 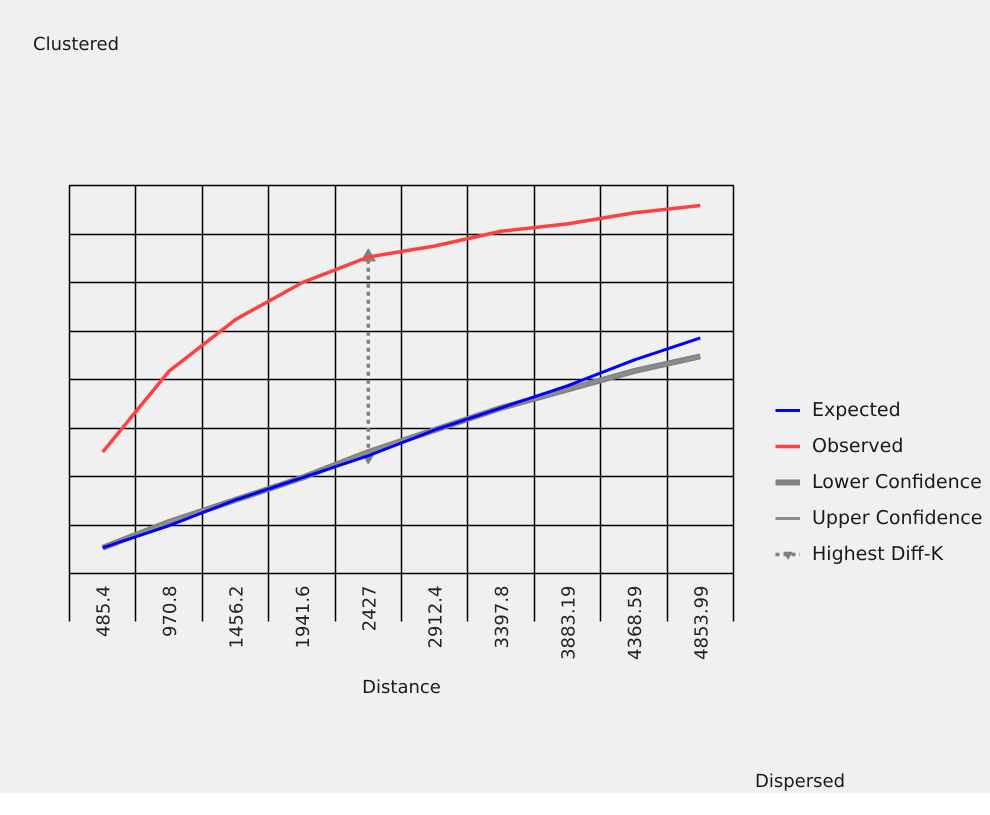 I want to click on x-tick-label: 4853.99, so click(x=701, y=622).